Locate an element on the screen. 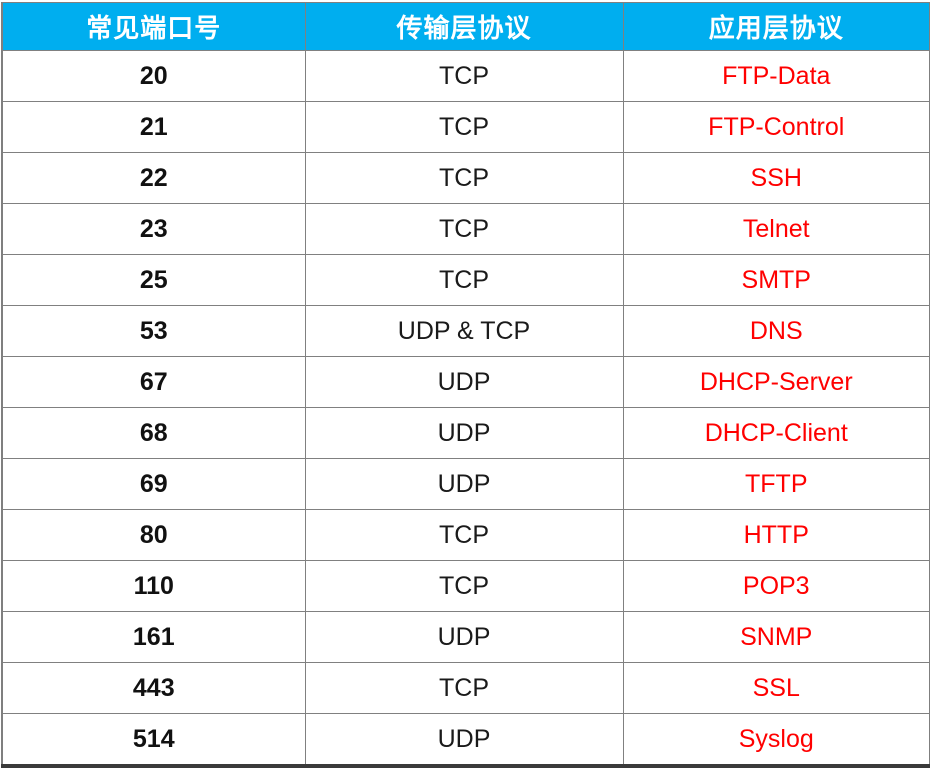  application-cell: HTTP is located at coordinates (776, 535).